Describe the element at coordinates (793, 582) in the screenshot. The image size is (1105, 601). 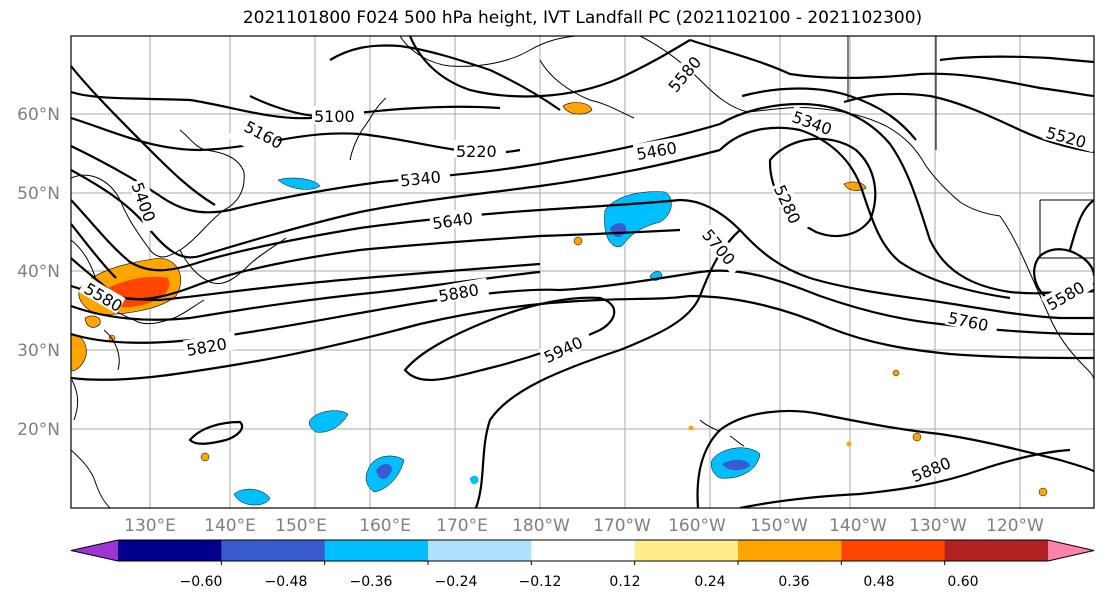
I see `colorbar-tick-label: 0.36` at that location.